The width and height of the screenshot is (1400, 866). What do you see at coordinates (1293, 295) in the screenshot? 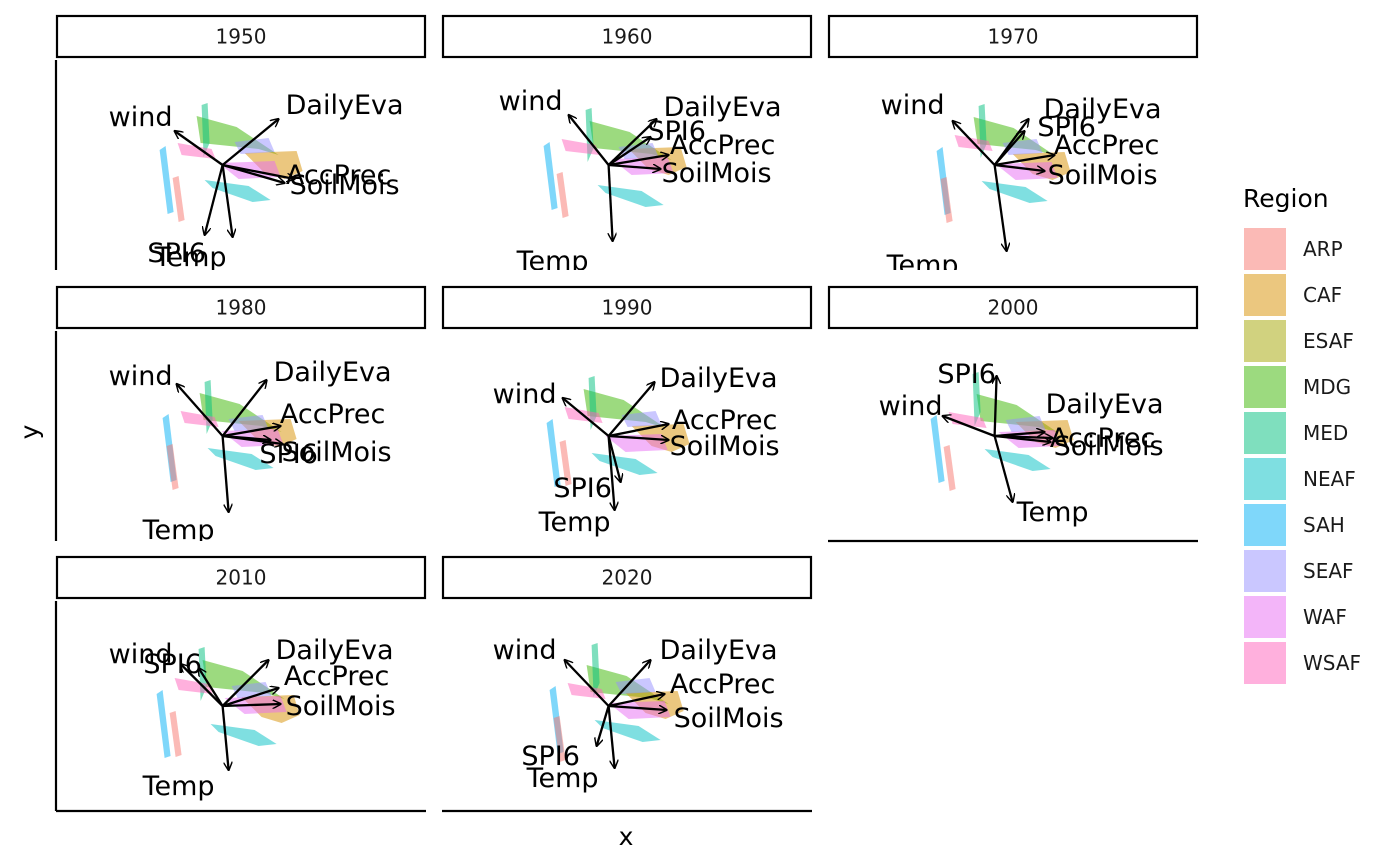
I see `legend-item-caf: CAF` at bounding box center [1293, 295].